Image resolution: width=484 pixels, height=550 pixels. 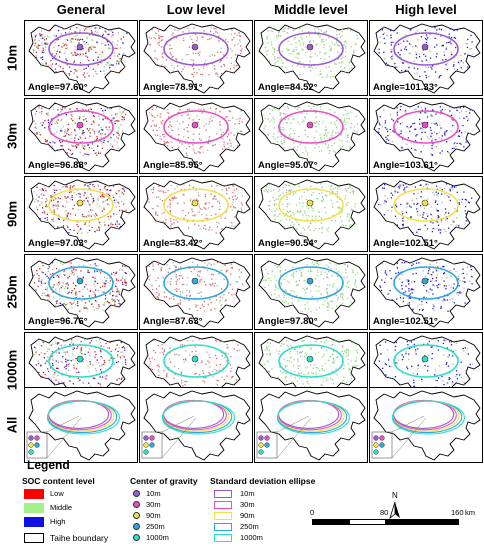 I want to click on row-header-250m: 250m, so click(x=12, y=292).